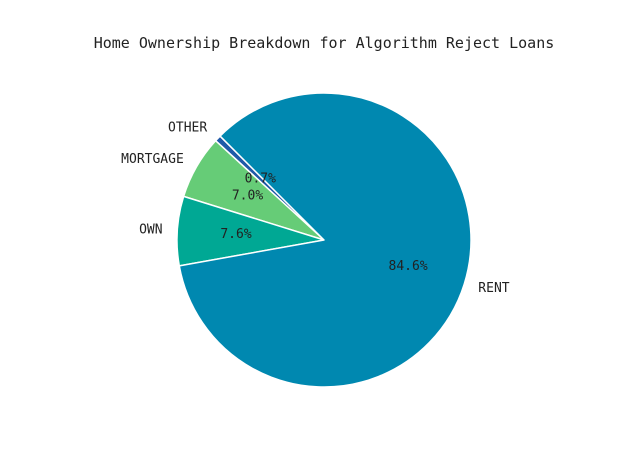 The image size is (633, 475). What do you see at coordinates (235, 234) in the screenshot?
I see `pct-label-own: 7.6%` at bounding box center [235, 234].